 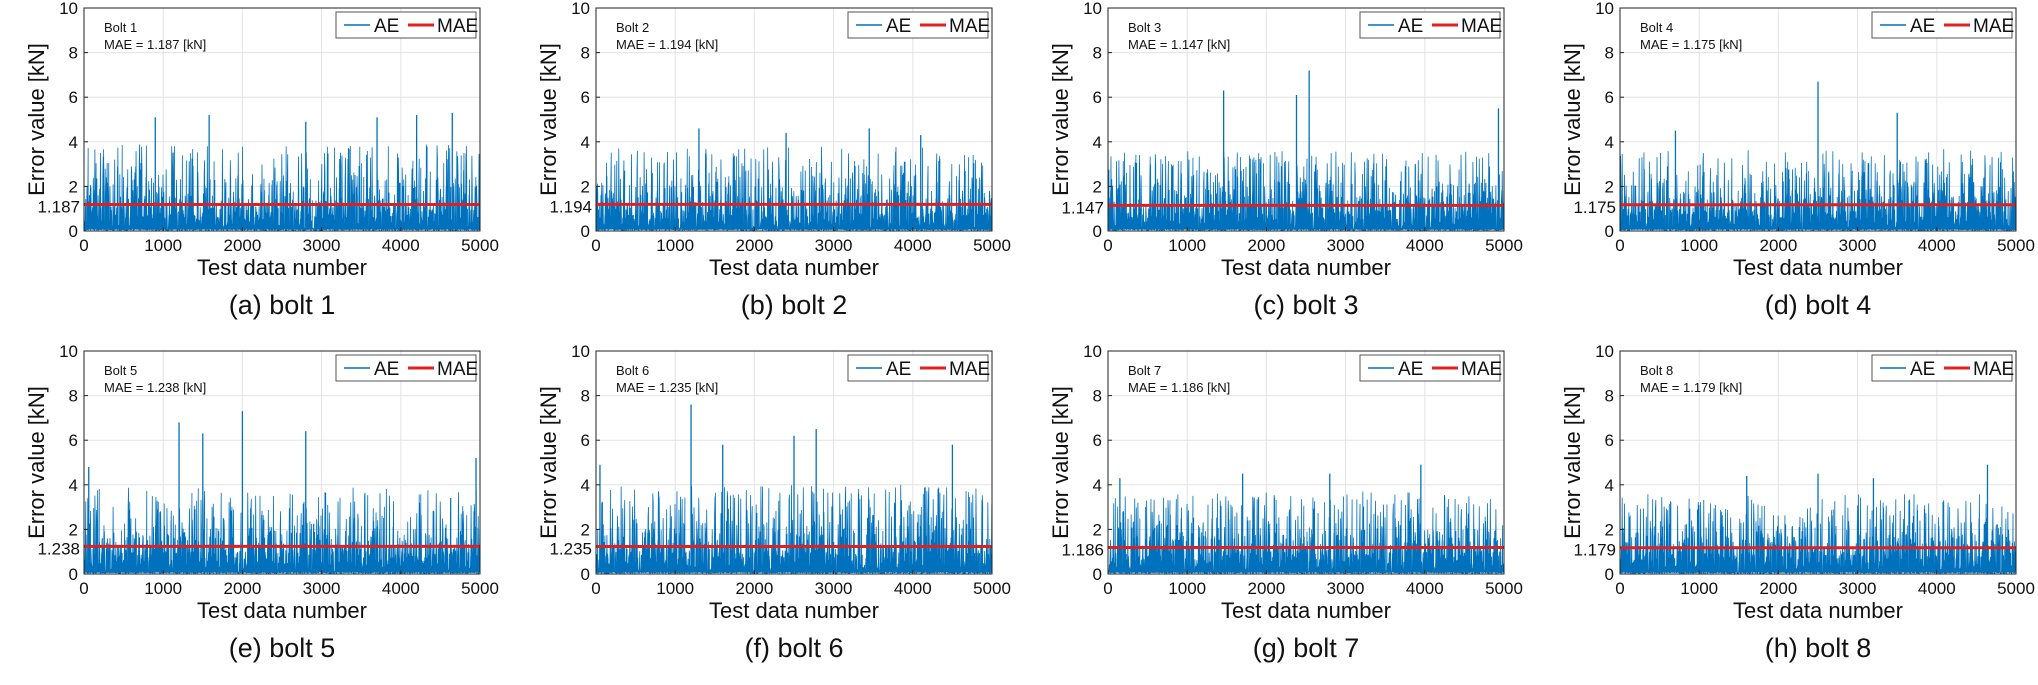 I want to click on panel-label: Bolt 1, so click(x=120, y=27).